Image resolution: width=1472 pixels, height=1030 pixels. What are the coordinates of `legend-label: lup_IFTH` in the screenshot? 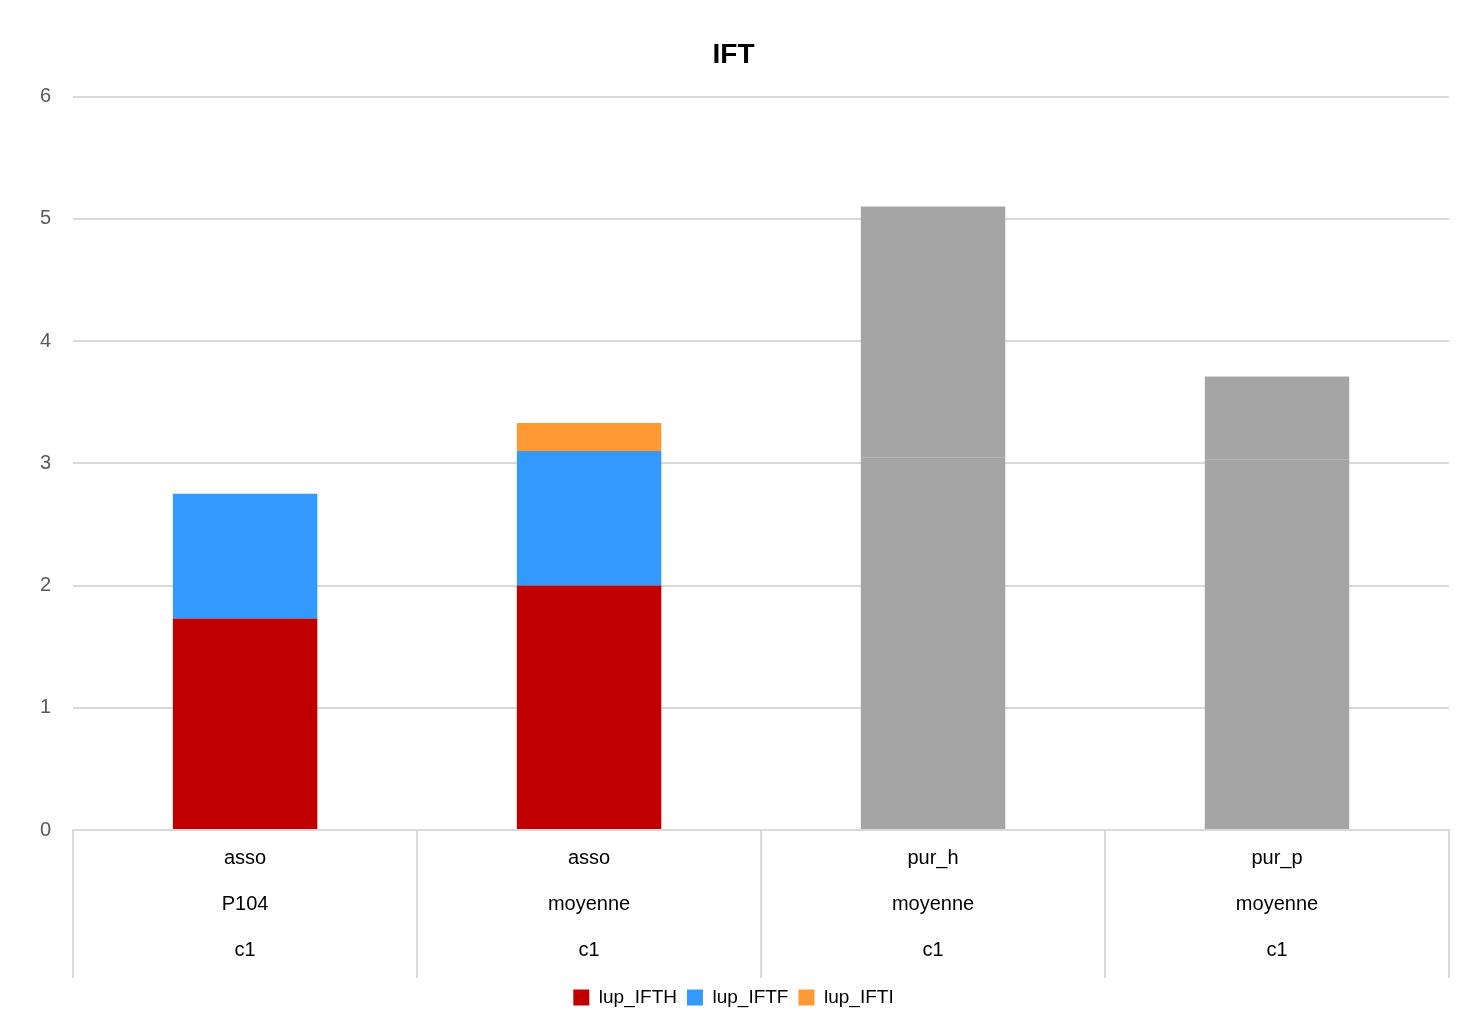 It's located at (637, 996).